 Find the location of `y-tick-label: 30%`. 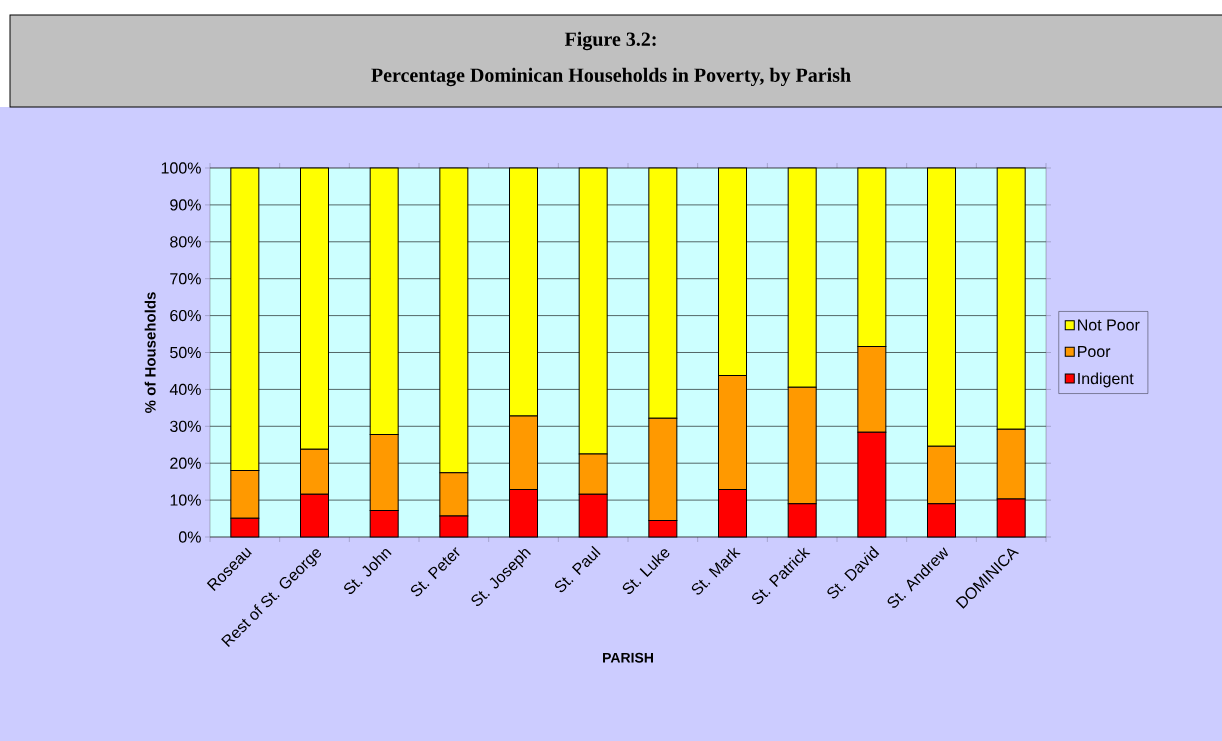

y-tick-label: 30% is located at coordinates (185, 426).